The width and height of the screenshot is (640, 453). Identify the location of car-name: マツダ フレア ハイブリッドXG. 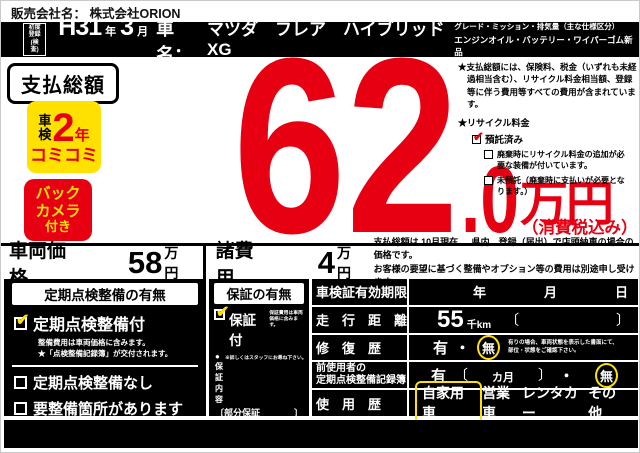
(326, 39).